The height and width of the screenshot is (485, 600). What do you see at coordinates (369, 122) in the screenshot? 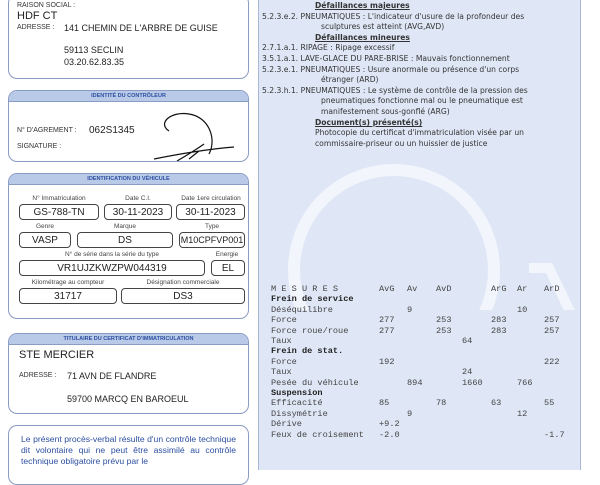
I see `documents-title: Document(s) présenté(s)` at bounding box center [369, 122].